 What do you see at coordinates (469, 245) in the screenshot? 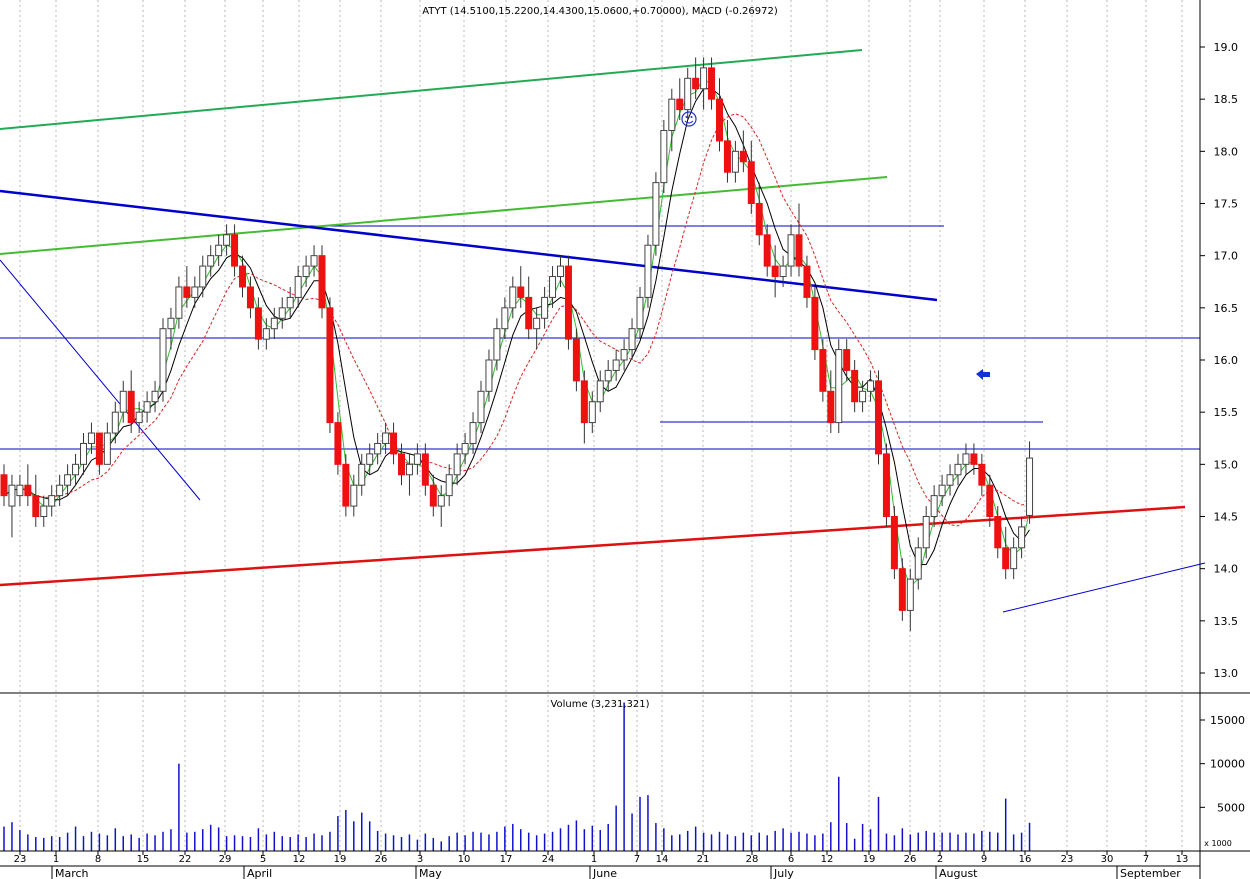
I see `descending-trendline` at bounding box center [469, 245].